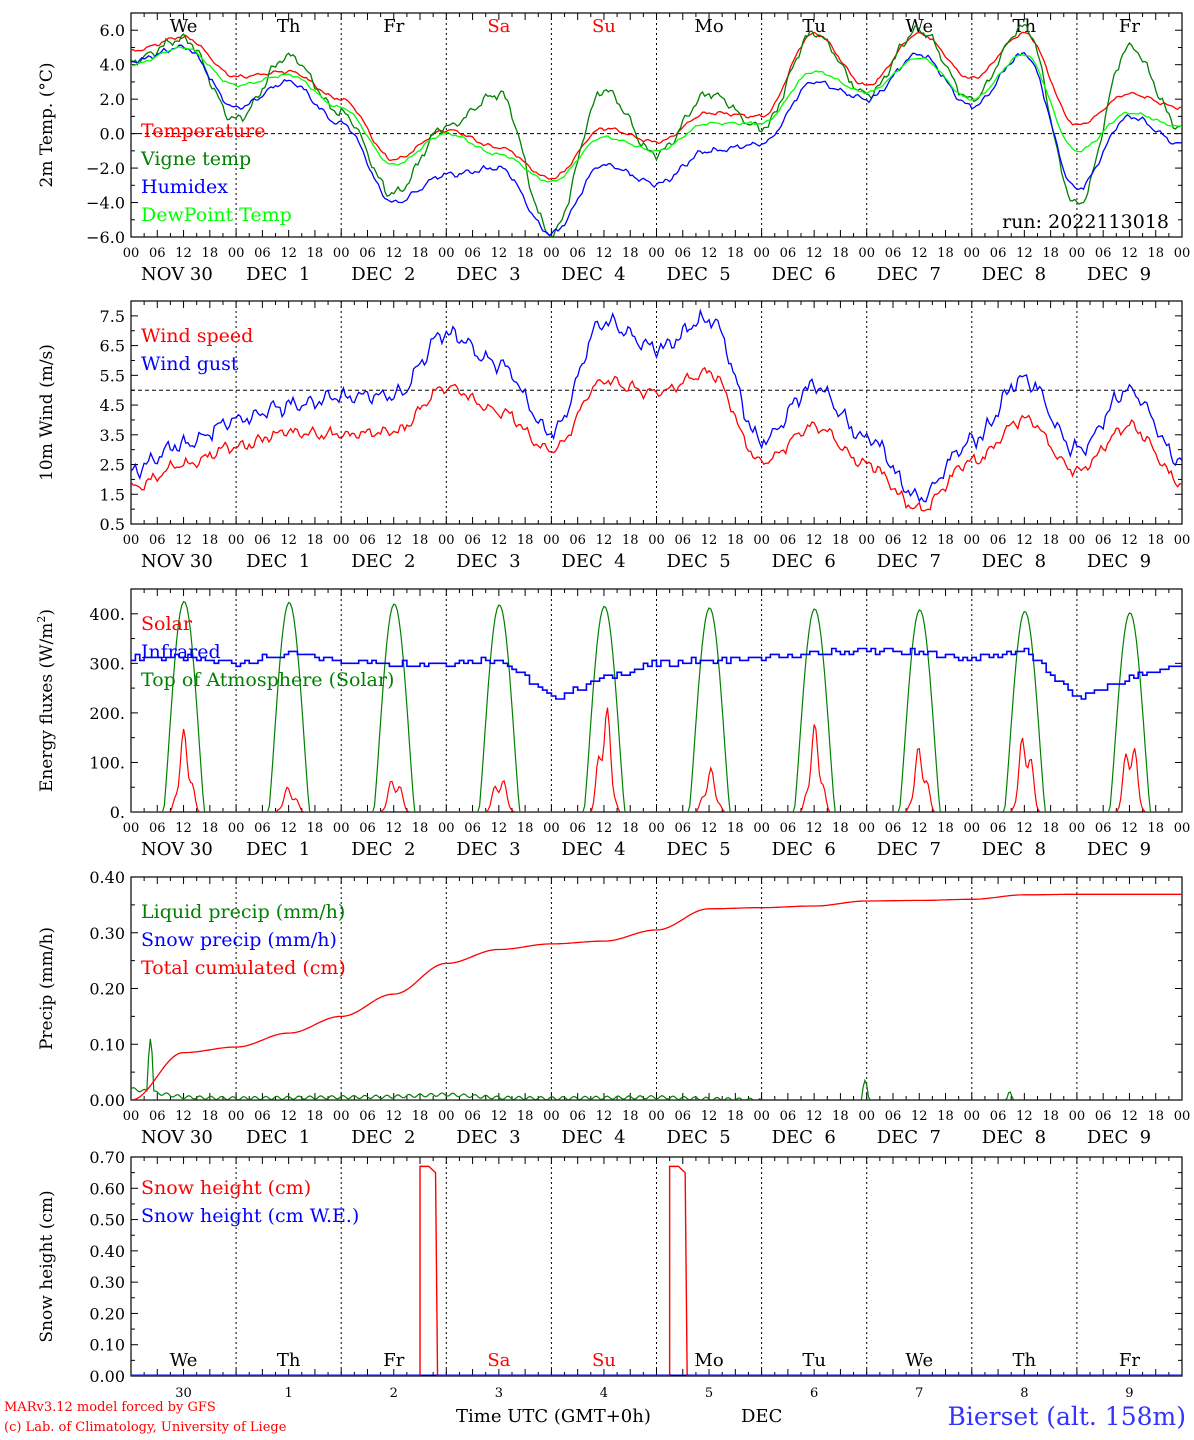 The width and height of the screenshot is (1194, 1440). Describe the element at coordinates (112, 99) in the screenshot. I see `y-tick-label: 2.0` at that location.